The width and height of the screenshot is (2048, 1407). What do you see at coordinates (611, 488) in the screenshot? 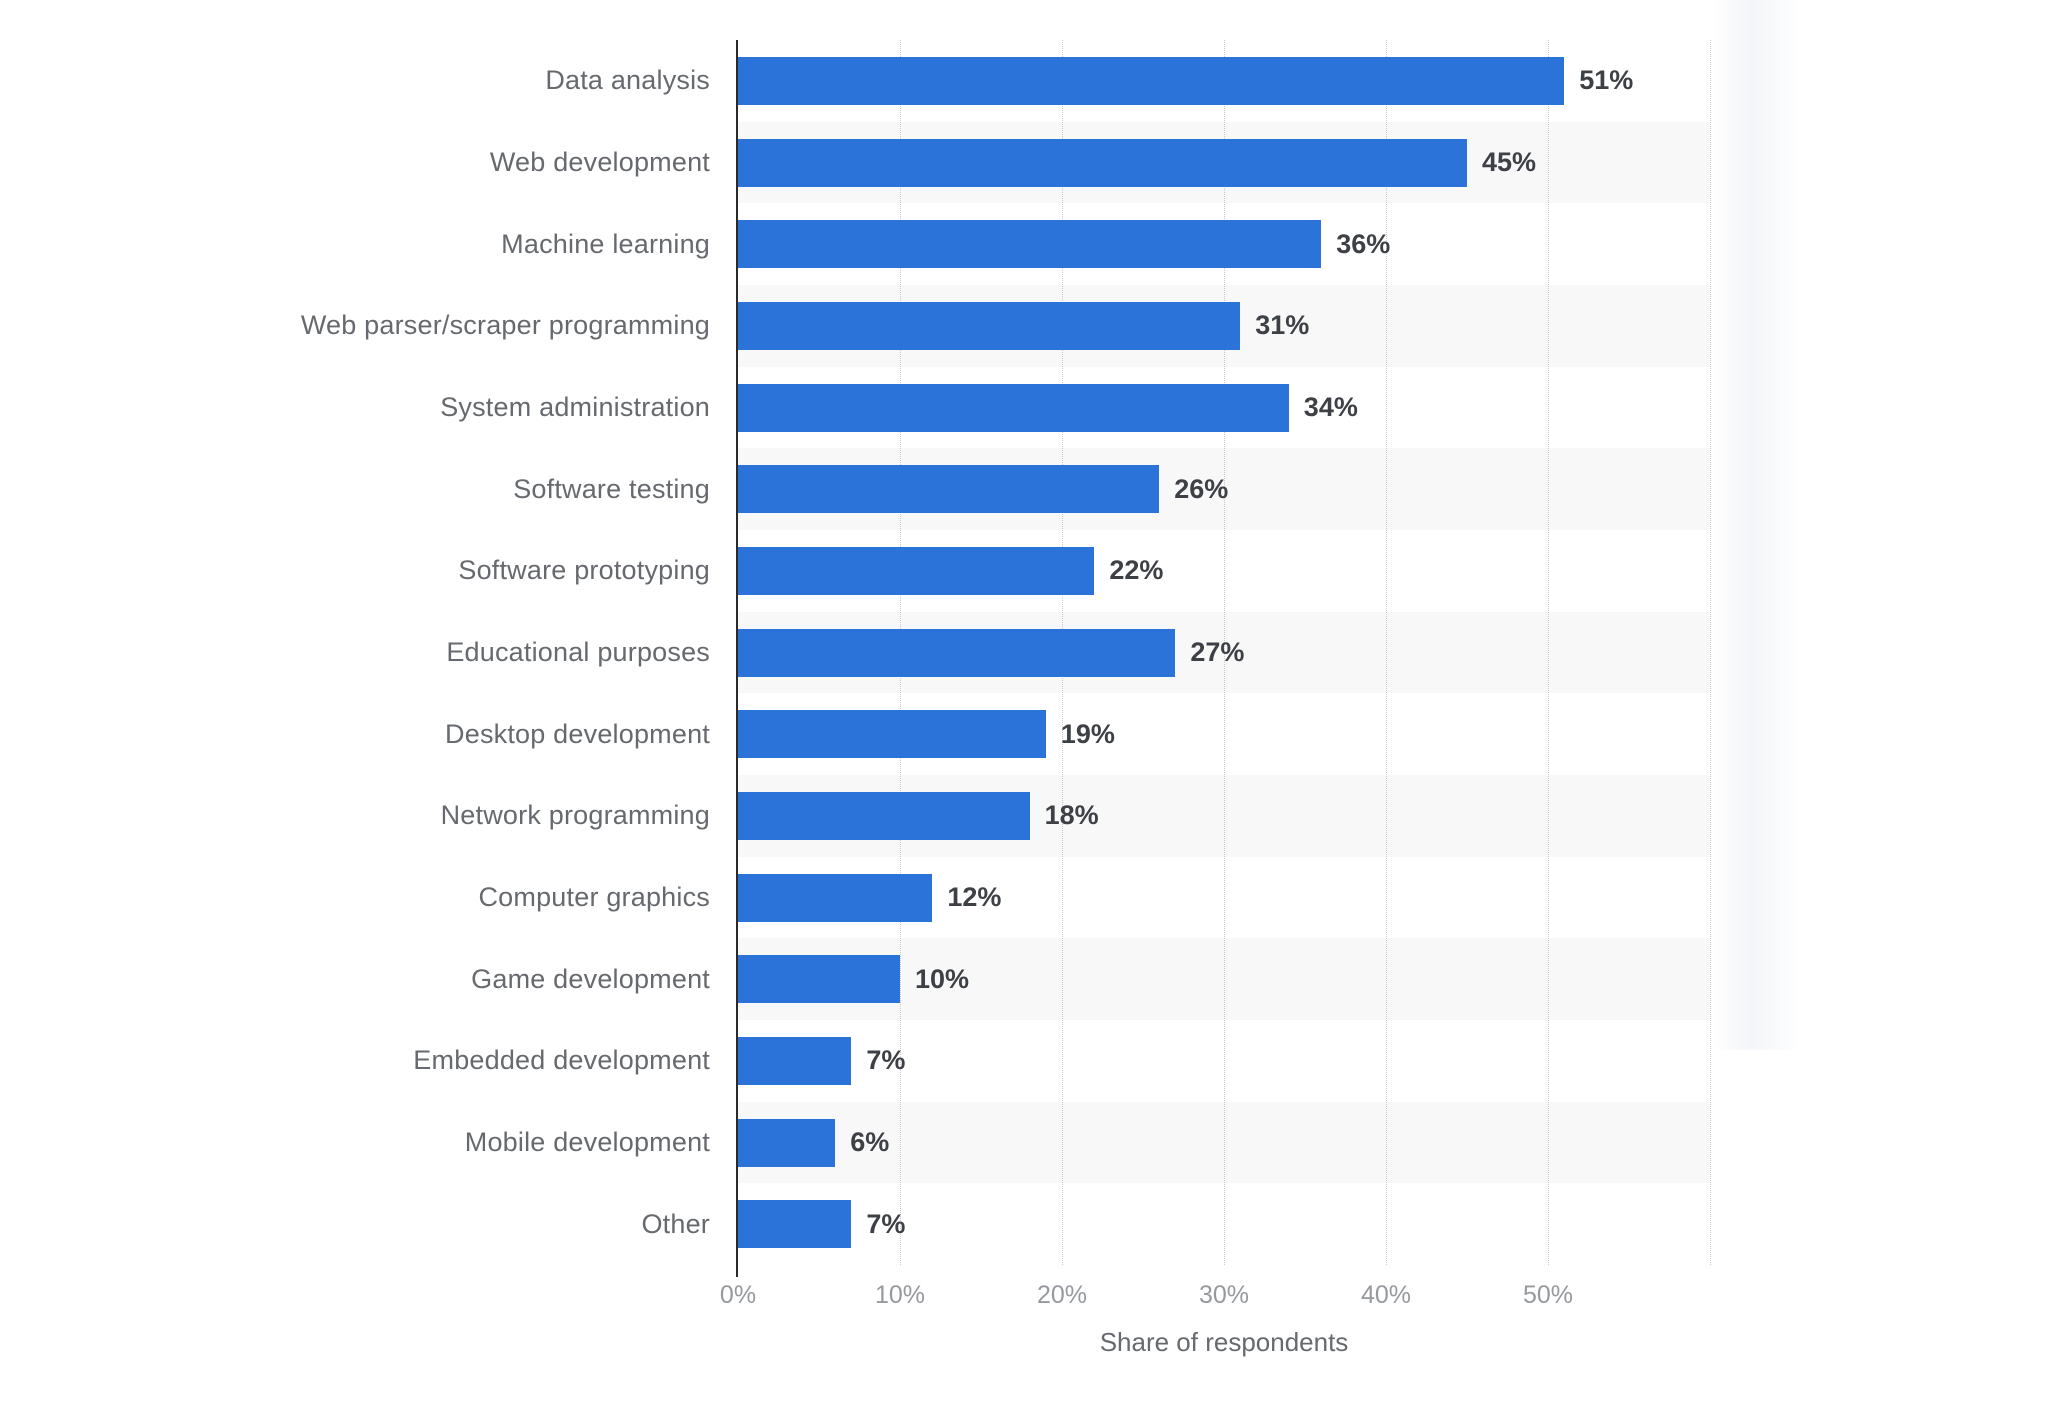
I see `category-label: Software testing` at bounding box center [611, 488].